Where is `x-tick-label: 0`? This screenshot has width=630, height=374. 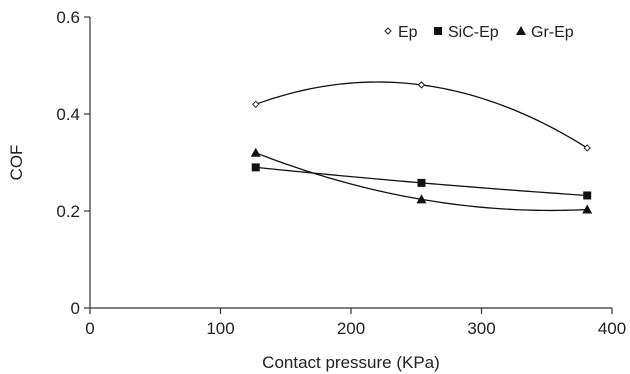
x-tick-label: 0 is located at coordinates (89, 328).